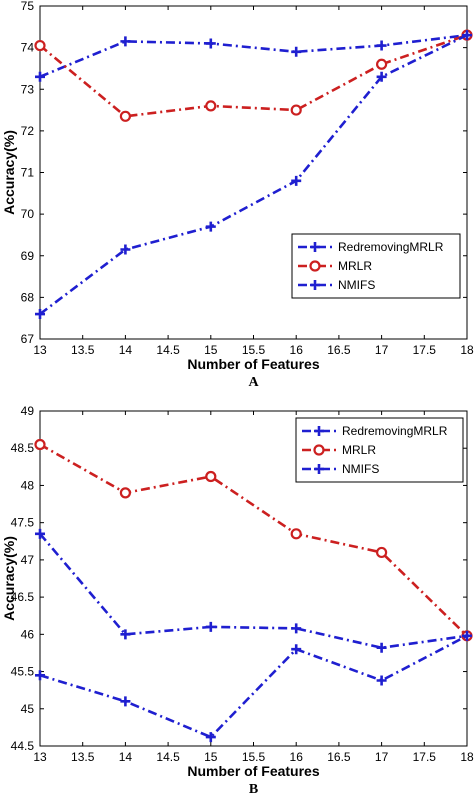 Image resolution: width=474 pixels, height=797 pixels. I want to click on panel-label: A, so click(253, 382).